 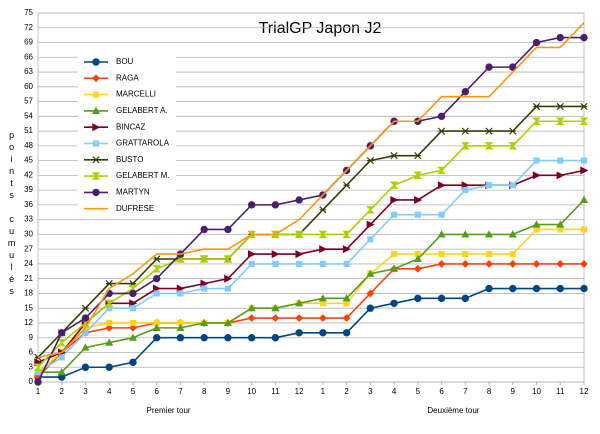 I want to click on x-tick-label: 12, so click(x=299, y=391).